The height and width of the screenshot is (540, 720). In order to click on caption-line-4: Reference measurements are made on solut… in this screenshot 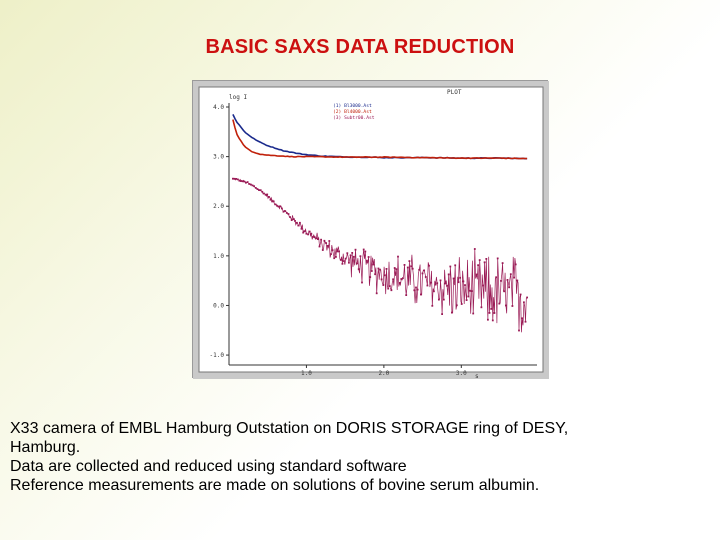, I will do `click(275, 485)`.